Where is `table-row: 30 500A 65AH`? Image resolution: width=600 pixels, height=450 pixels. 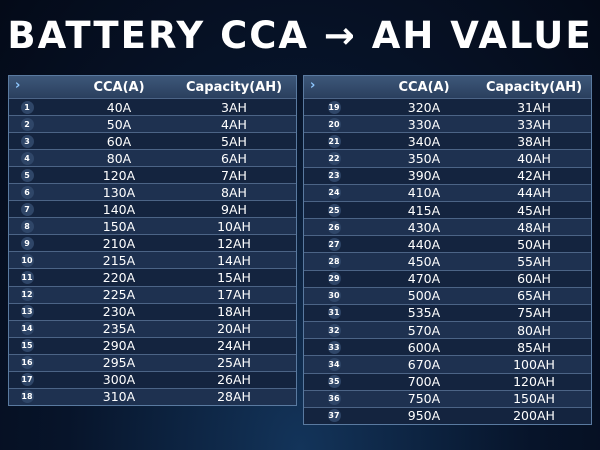
table-row: 30 500A 65AH is located at coordinates (447, 295).